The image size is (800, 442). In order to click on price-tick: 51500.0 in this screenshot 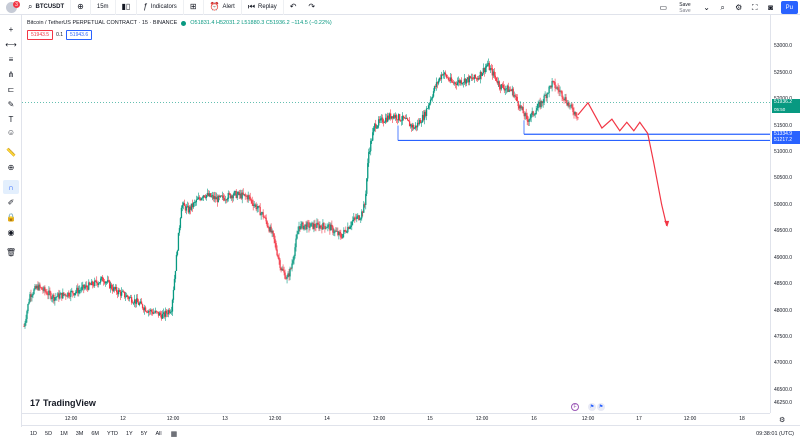, I will do `click(783, 125)`.